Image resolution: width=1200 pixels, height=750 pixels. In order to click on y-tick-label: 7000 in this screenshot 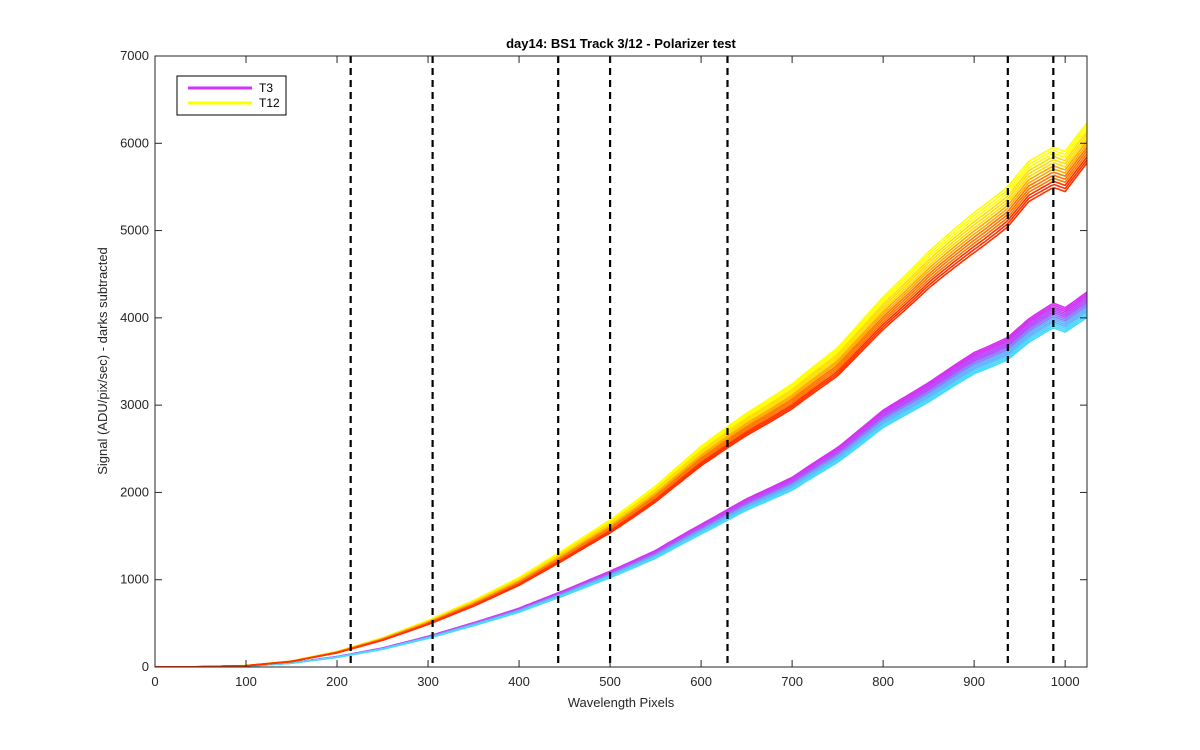, I will do `click(134, 55)`.